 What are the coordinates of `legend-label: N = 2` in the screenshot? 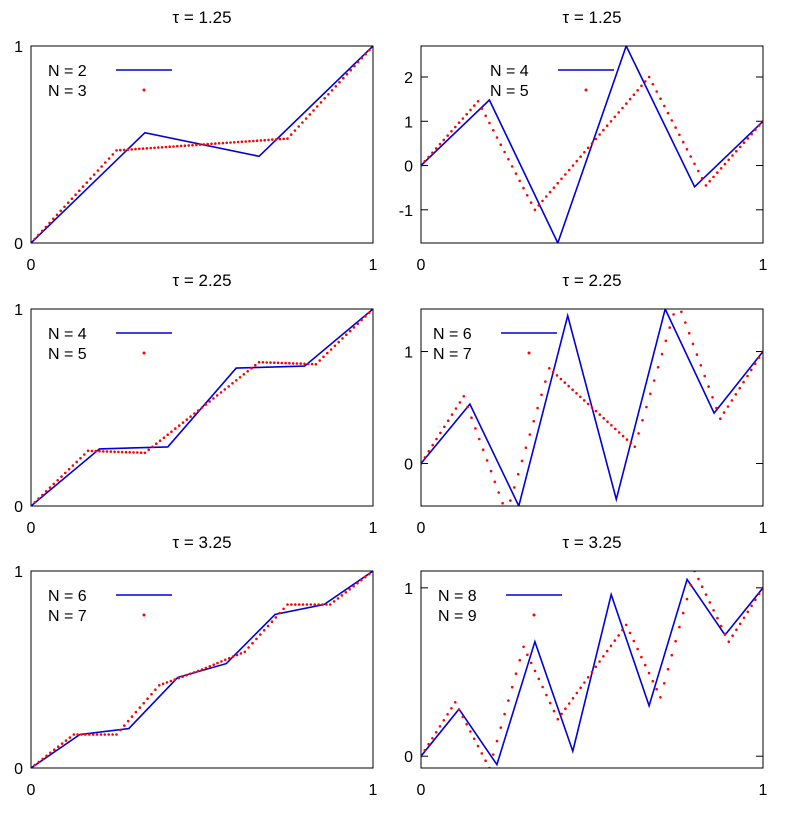 It's located at (67, 71).